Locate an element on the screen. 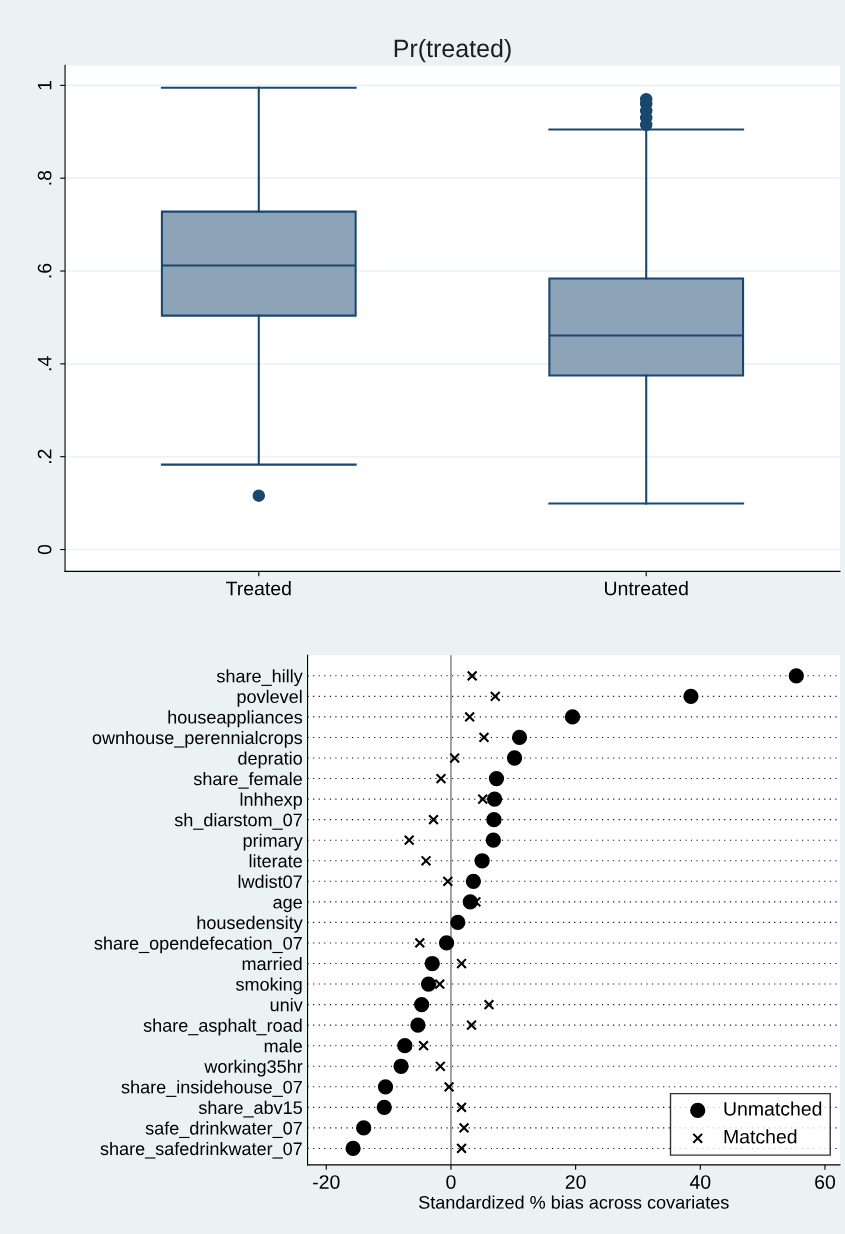  y-tick-label: share_opendefecation_07 is located at coordinates (198, 945).